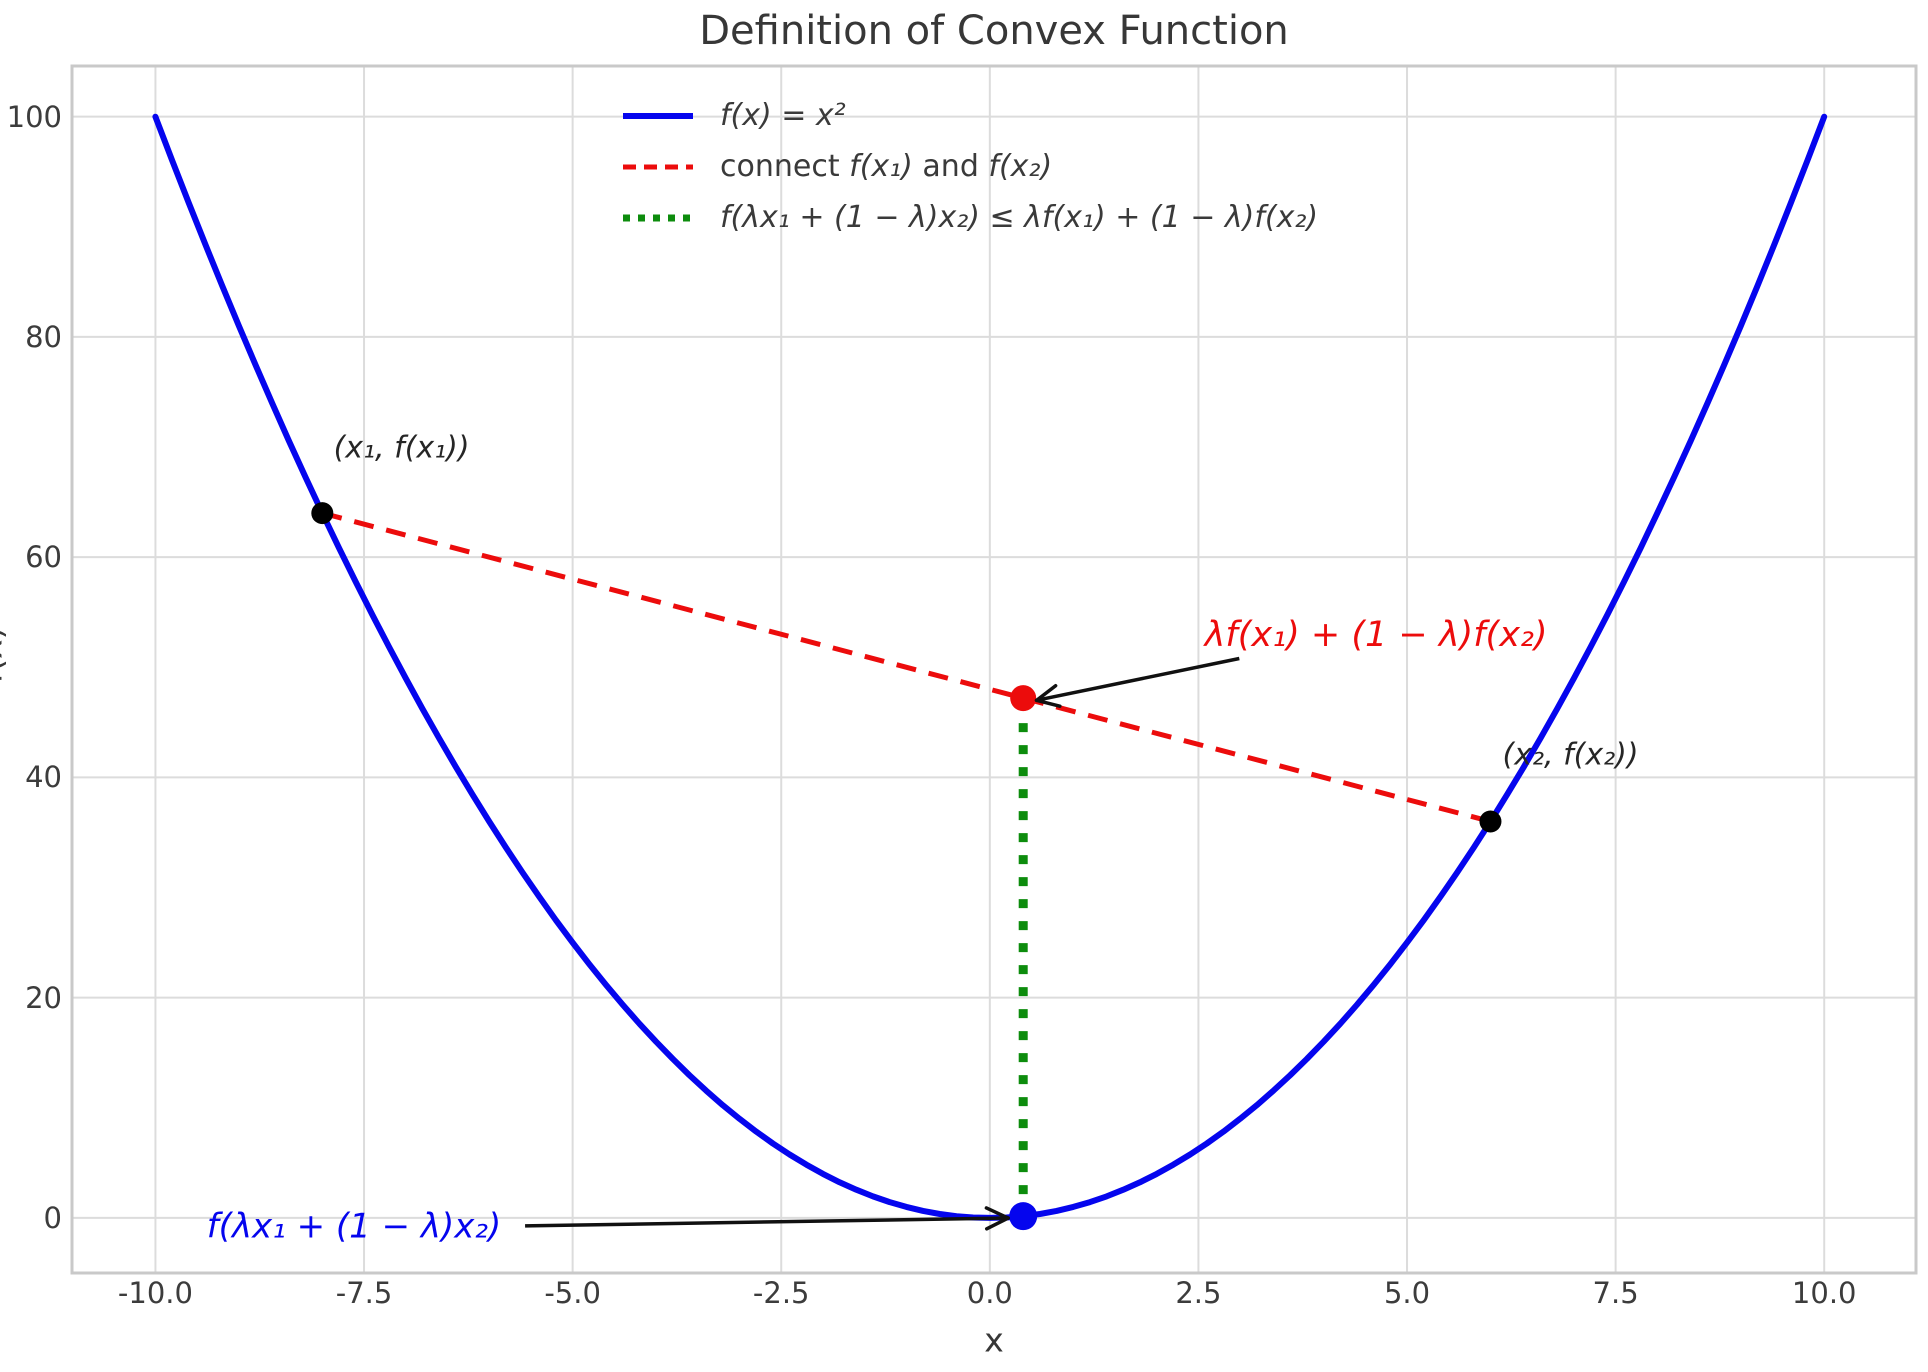 This screenshot has height=1372, width=1928. Describe the element at coordinates (43, 997) in the screenshot. I see `y-tick-label: 20` at that location.